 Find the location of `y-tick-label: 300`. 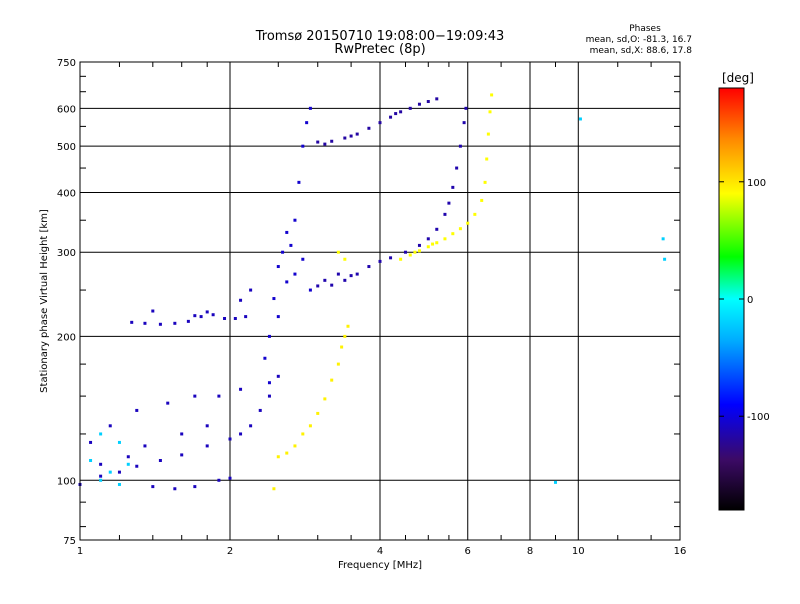

y-tick-label: 300 is located at coordinates (66, 253).